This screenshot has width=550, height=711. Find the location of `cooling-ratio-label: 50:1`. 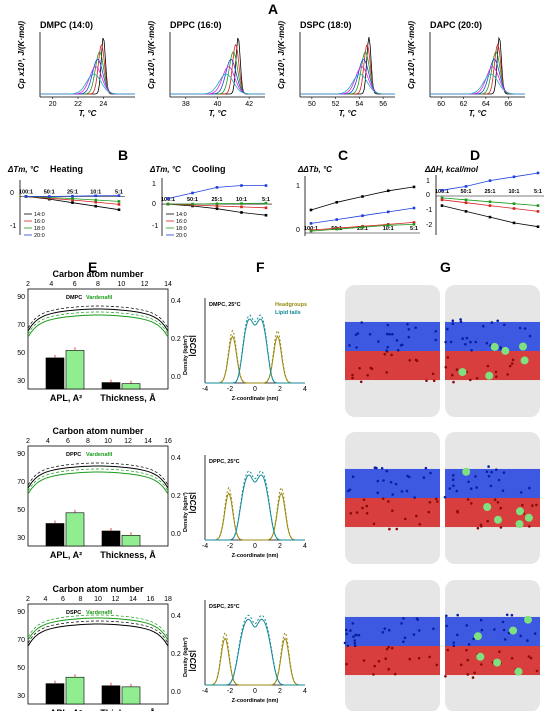

cooling-ratio-label: 50:1 is located at coordinates (192, 200).